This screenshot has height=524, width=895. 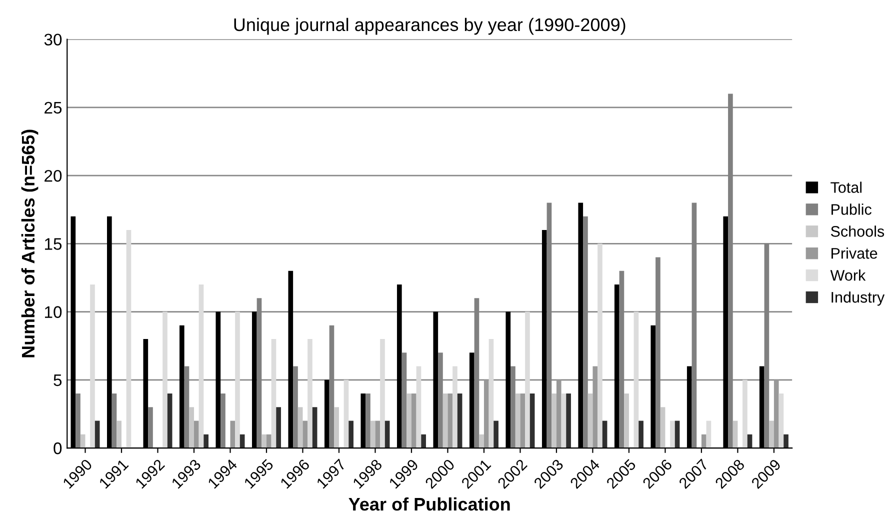 I want to click on legend-label: Private, so click(x=855, y=253).